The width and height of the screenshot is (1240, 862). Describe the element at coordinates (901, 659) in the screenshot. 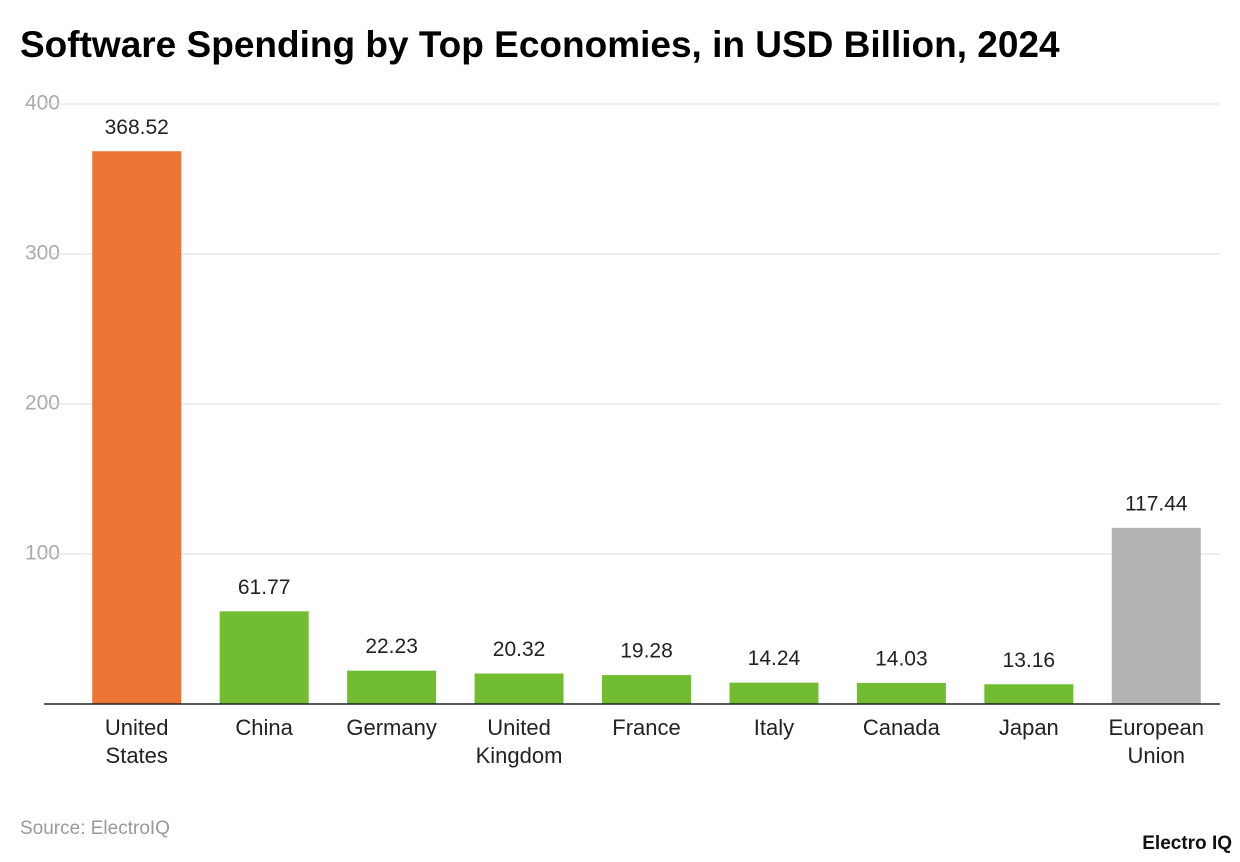

I see `value-label: 14.03` at that location.